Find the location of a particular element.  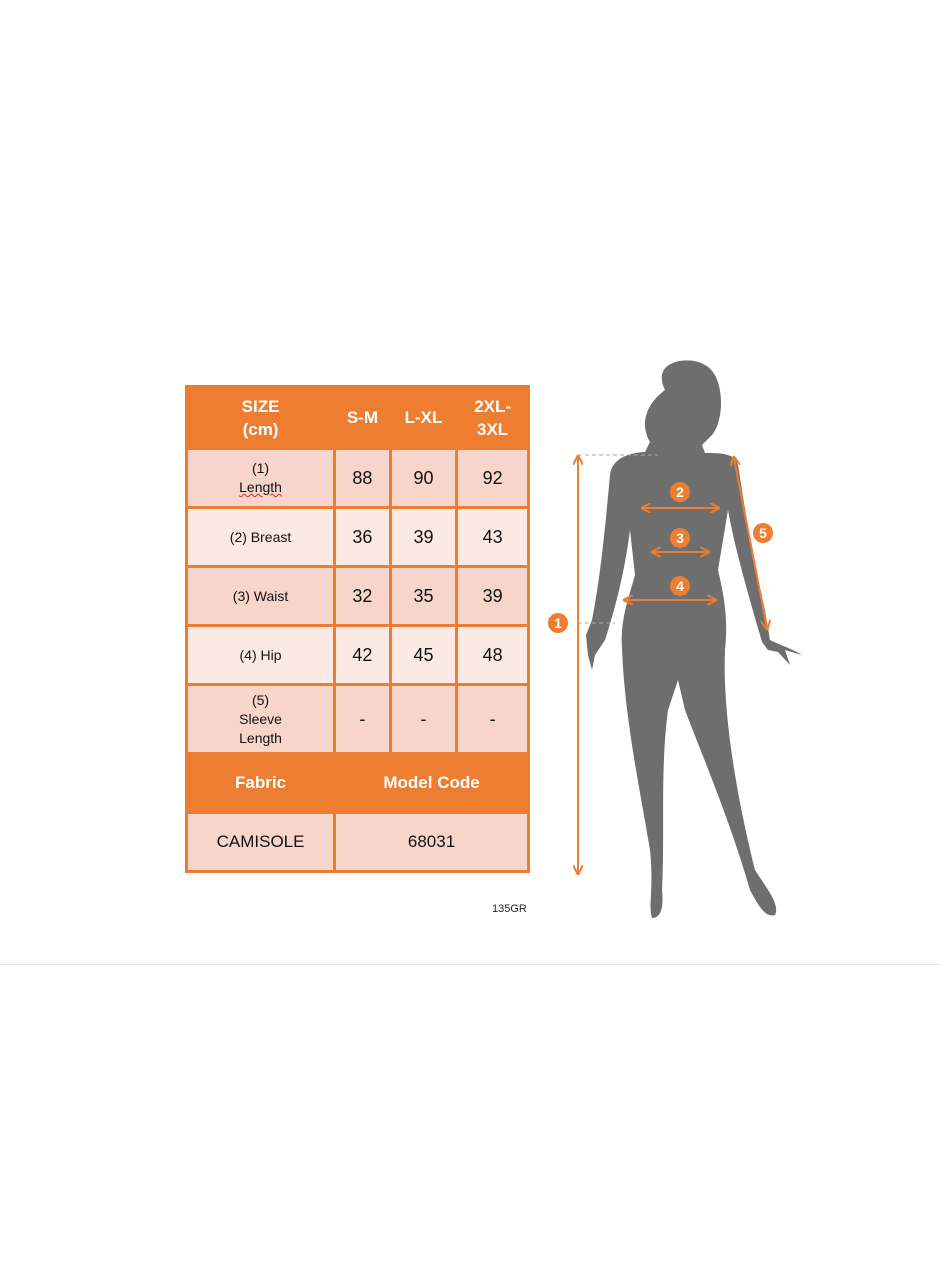

footer-header-row: Fabric Model Code is located at coordinates (357, 783).